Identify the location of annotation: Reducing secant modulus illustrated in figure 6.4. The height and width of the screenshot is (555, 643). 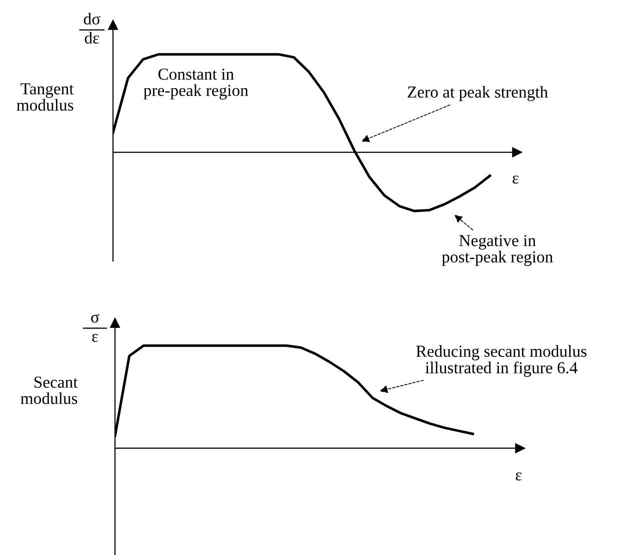
(501, 361).